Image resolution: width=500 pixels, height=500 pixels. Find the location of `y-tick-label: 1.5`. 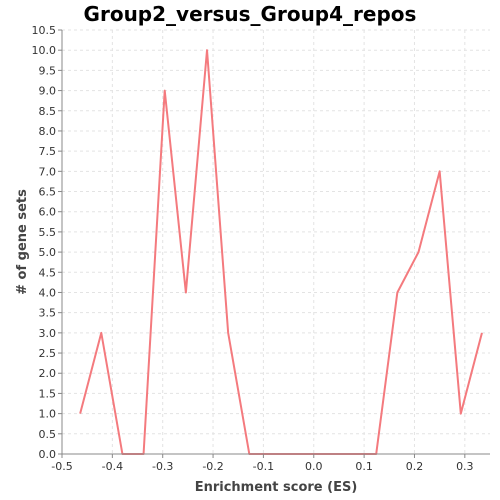

y-tick-label: 1.5 is located at coordinates (48, 393).